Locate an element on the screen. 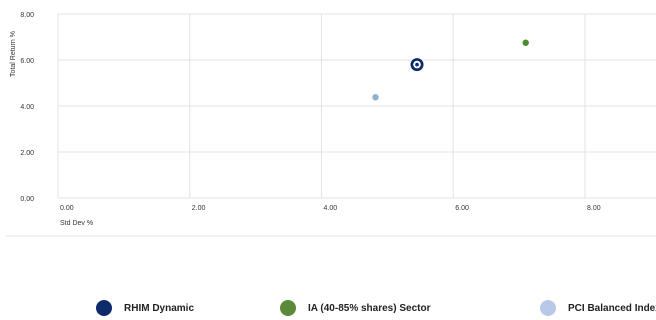 The width and height of the screenshot is (656, 320). legend-swatch-rhim-dynamic is located at coordinates (104, 308).